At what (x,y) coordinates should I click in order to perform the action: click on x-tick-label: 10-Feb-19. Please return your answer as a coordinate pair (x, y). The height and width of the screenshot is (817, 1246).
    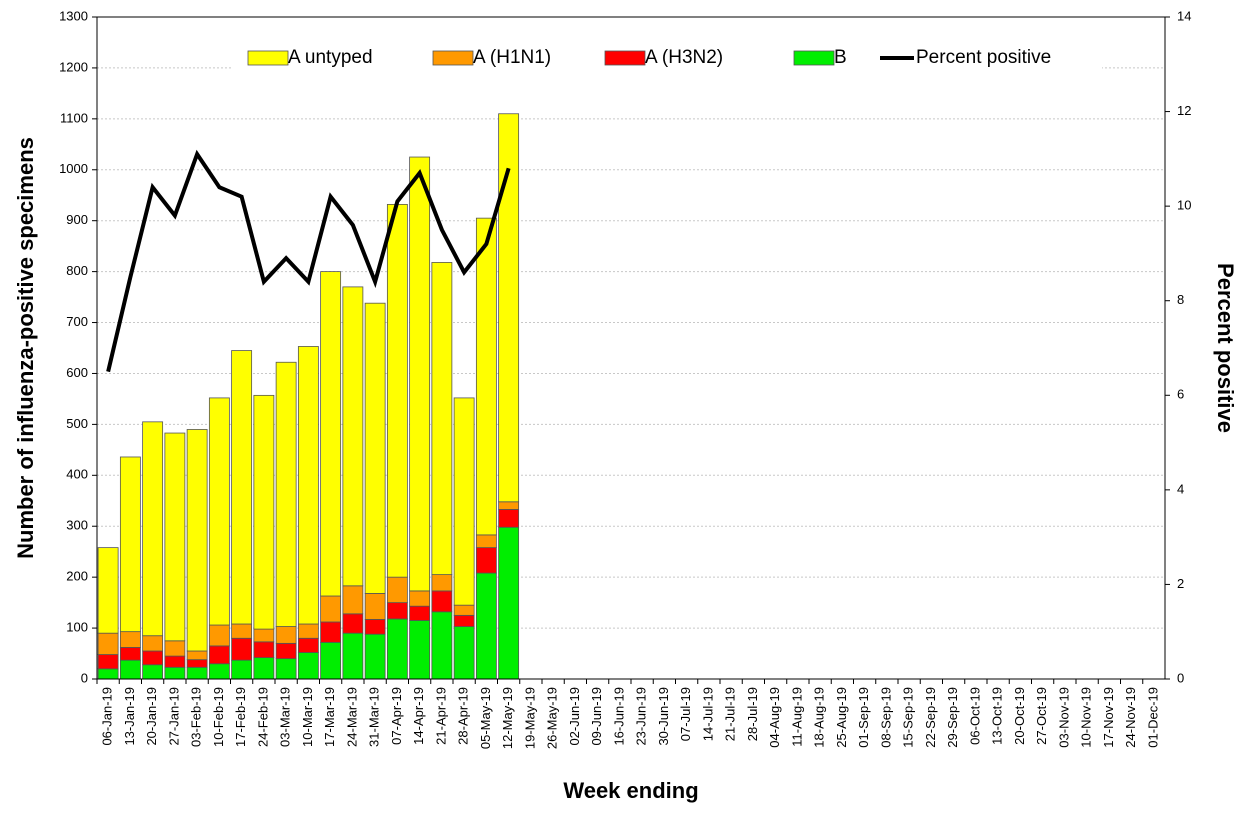
    Looking at the image, I should click on (218, 717).